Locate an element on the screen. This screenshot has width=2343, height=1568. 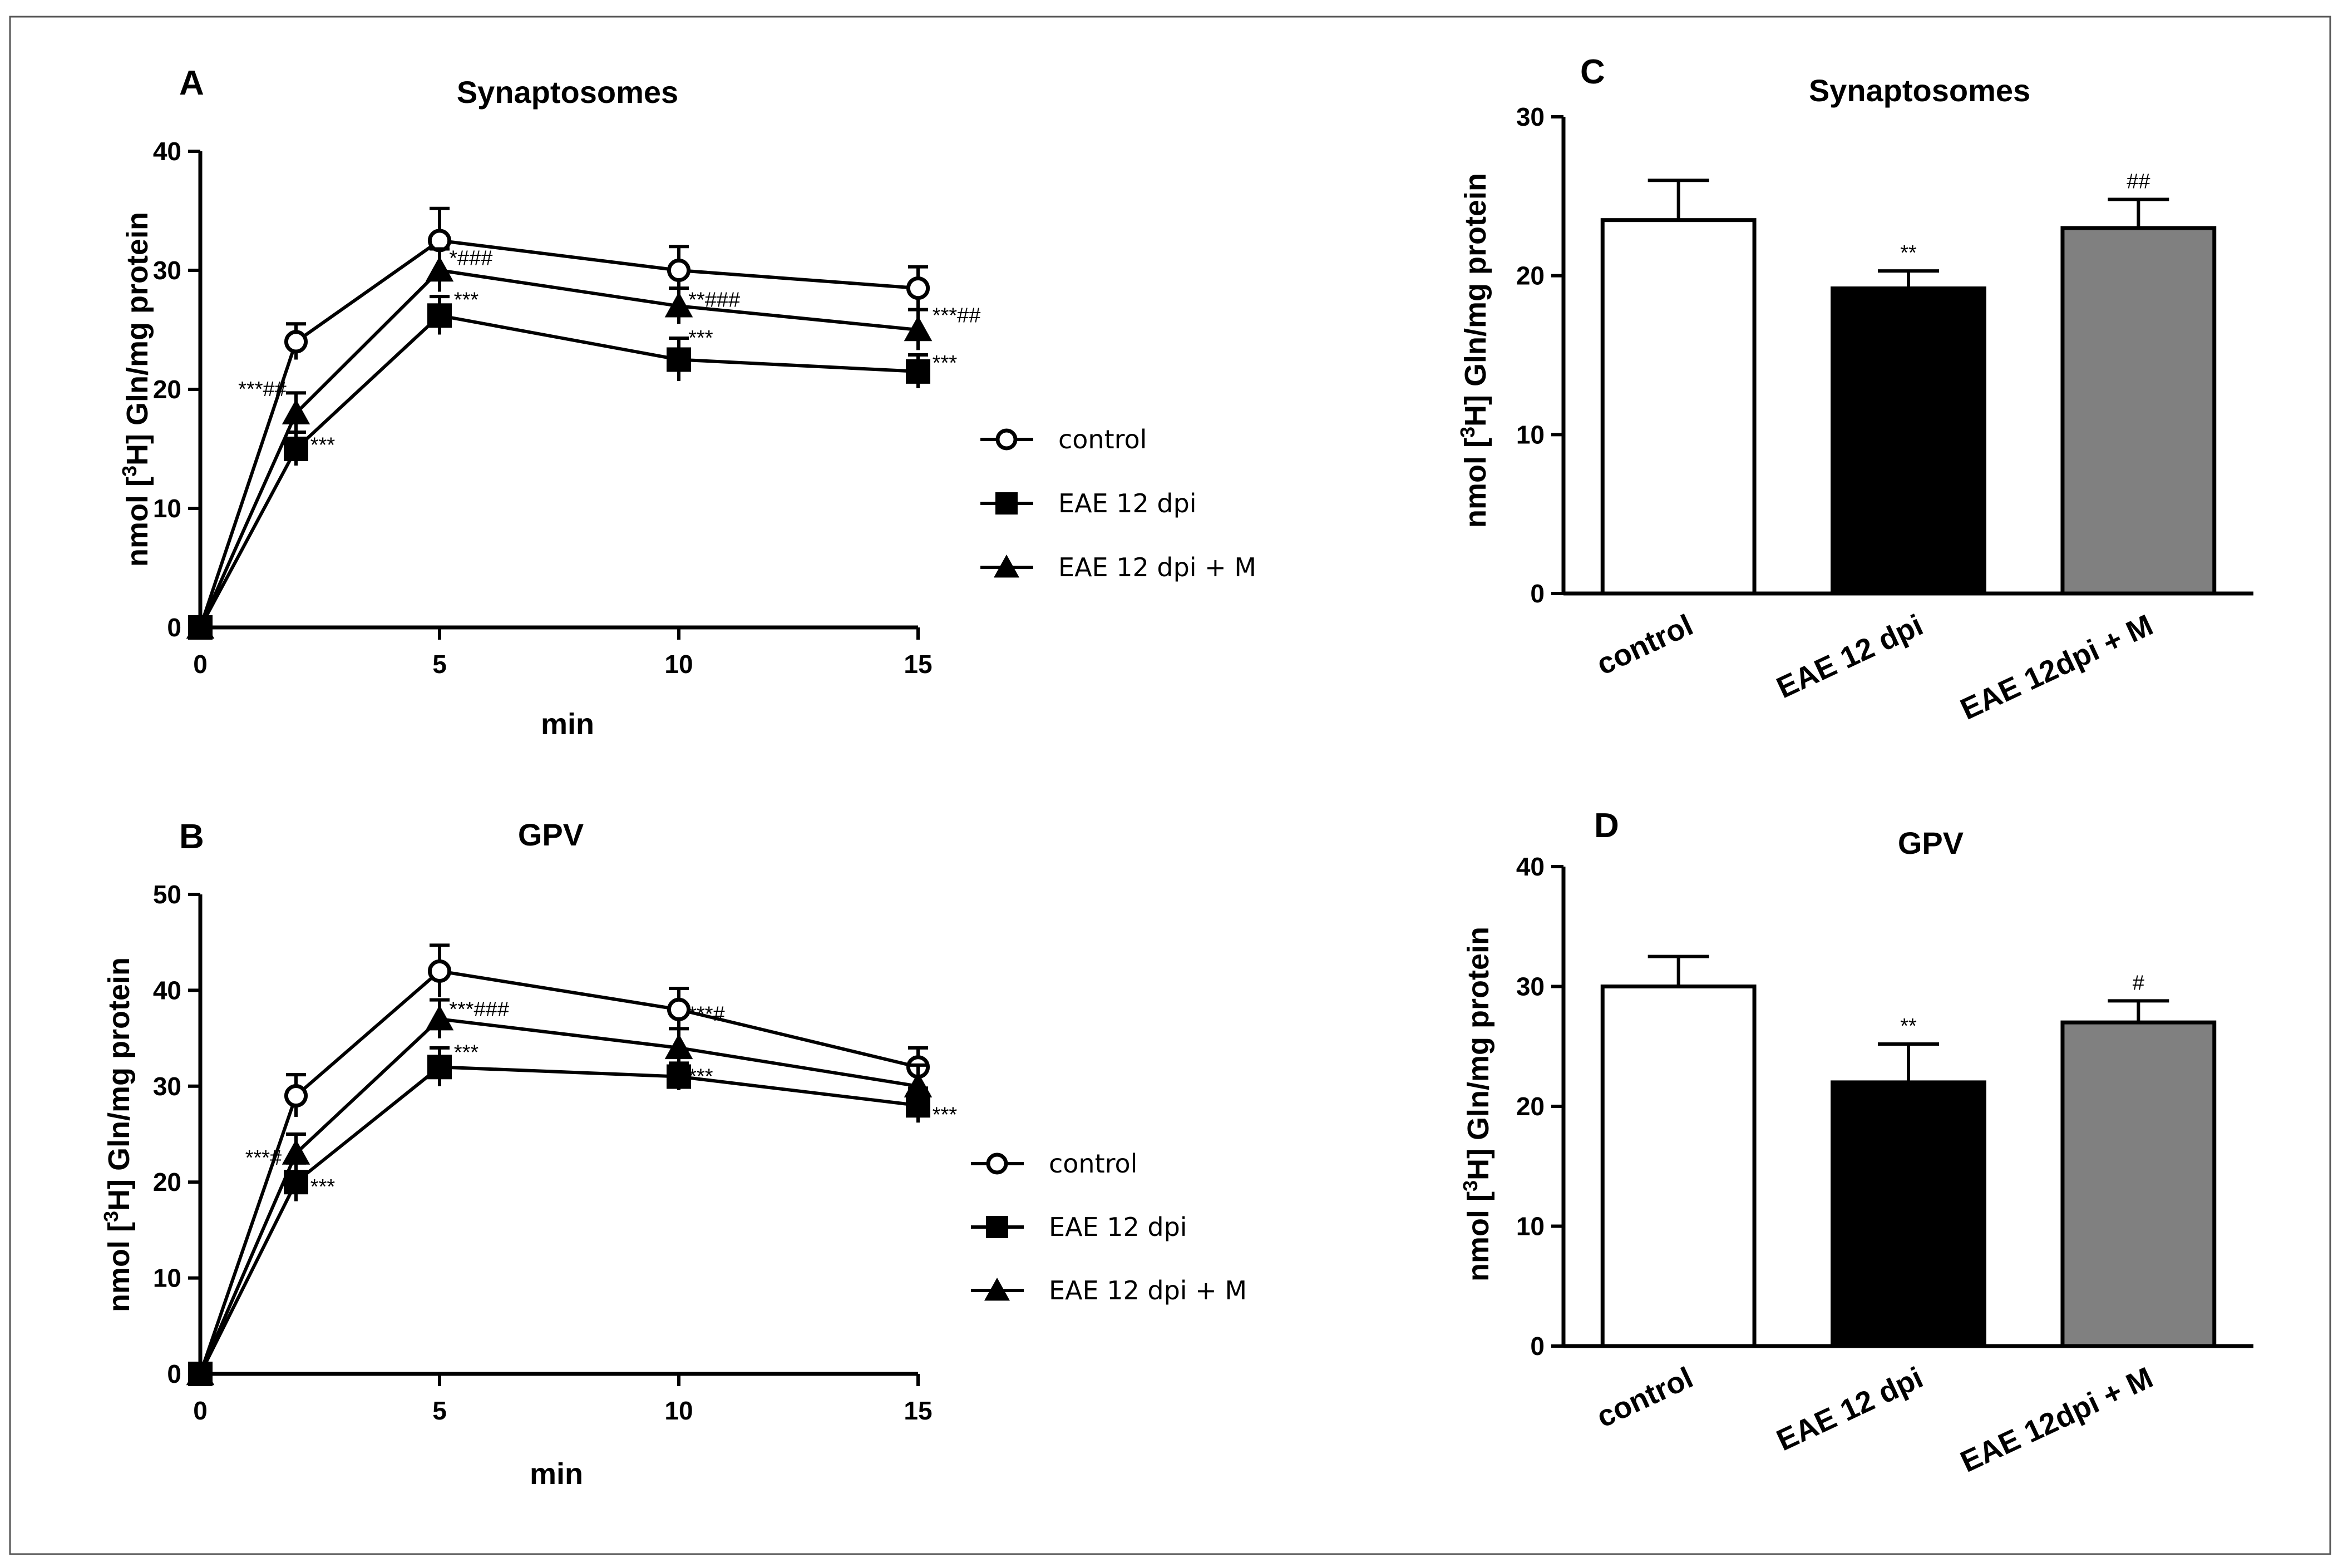
legend-item-eae-12-dpi-m: EAE 12 dpi + M is located at coordinates (1118, 567).